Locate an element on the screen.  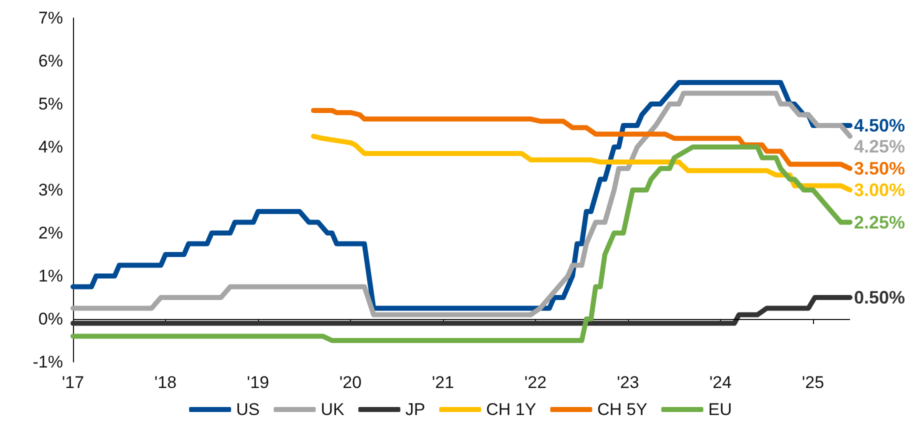
legend-label: JP is located at coordinates (415, 409).